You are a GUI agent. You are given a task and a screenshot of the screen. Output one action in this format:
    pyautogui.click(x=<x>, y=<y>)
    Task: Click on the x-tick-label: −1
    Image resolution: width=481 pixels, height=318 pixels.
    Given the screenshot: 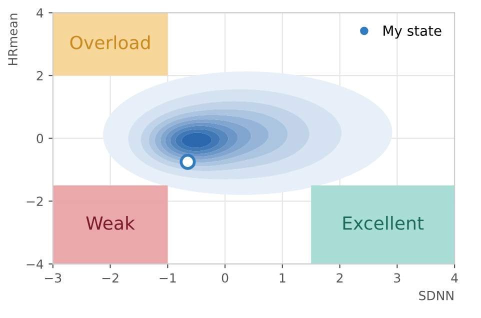 What is the action you would take?
    pyautogui.click(x=168, y=277)
    